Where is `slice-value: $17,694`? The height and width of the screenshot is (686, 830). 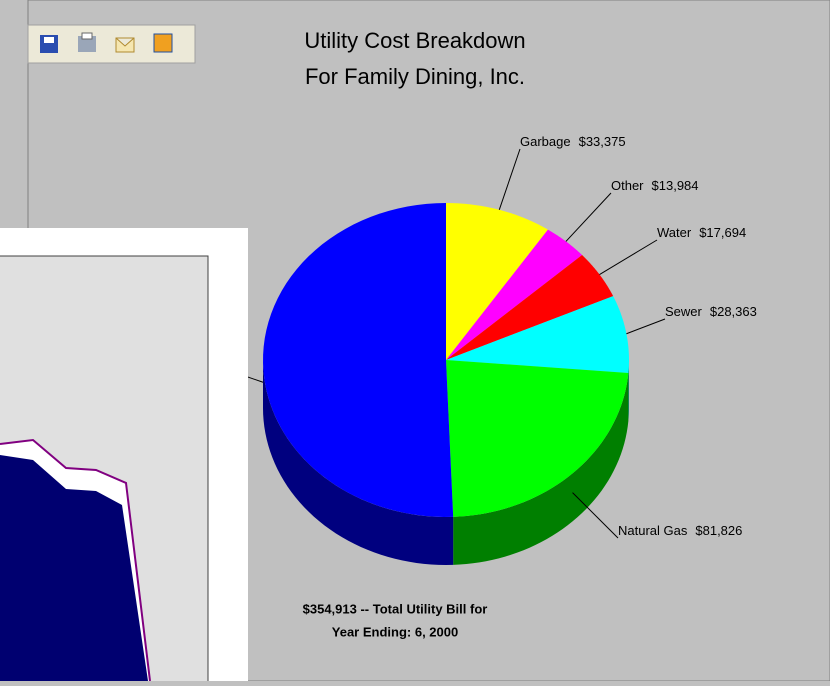
slice-value: $17,694 is located at coordinates (722, 232).